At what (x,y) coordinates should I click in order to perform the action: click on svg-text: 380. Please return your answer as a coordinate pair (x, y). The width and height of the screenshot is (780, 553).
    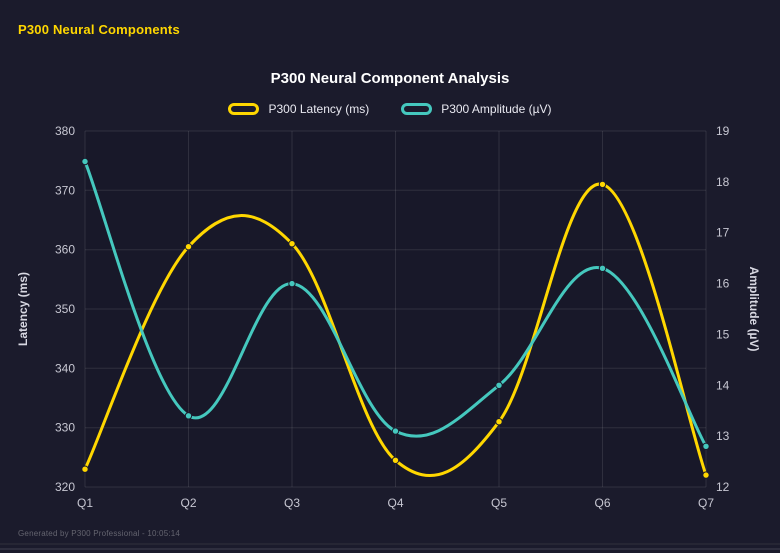
    Looking at the image, I should click on (65, 131).